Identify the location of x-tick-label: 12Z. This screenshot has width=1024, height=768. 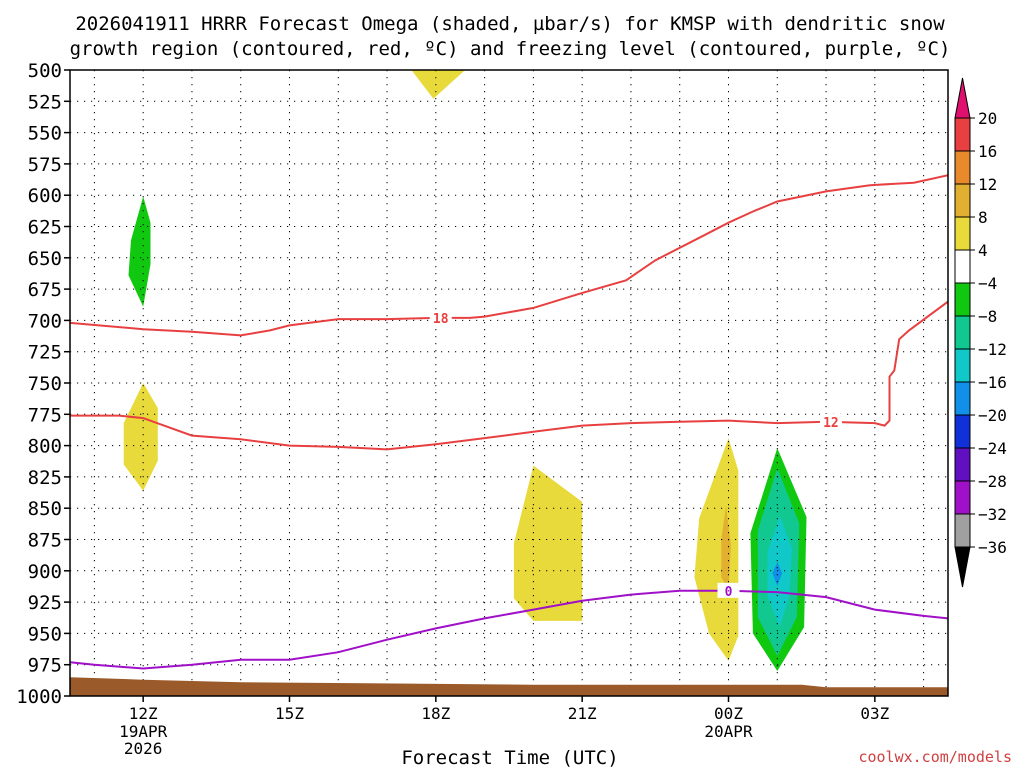
(143, 713).